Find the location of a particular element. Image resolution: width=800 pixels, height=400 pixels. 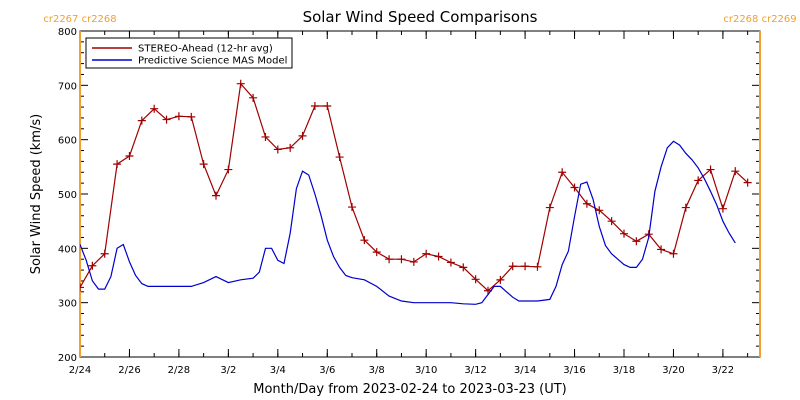

x-tick-label: 2/28 is located at coordinates (179, 370).